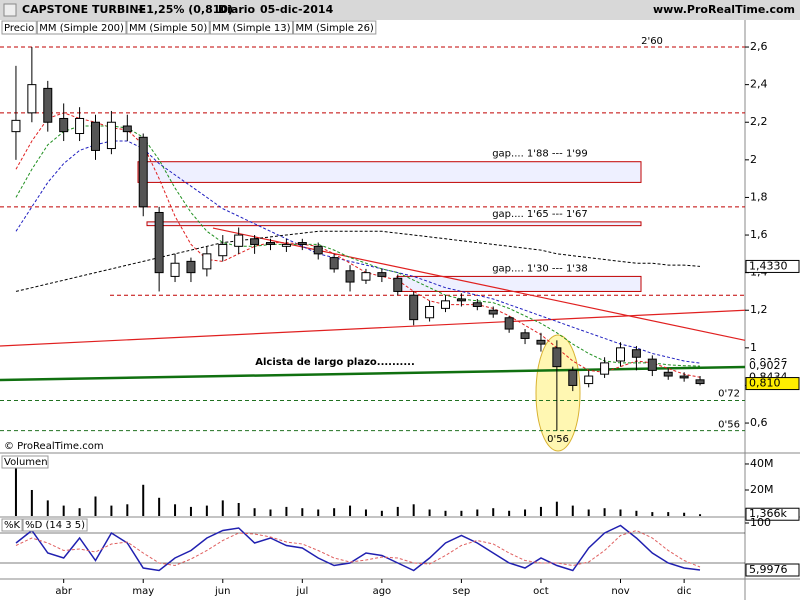 This screenshot has height=600, width=800. Describe the element at coordinates (540, 268) in the screenshot. I see `gap-label: gap.... 1'30 --- 1'38` at that location.